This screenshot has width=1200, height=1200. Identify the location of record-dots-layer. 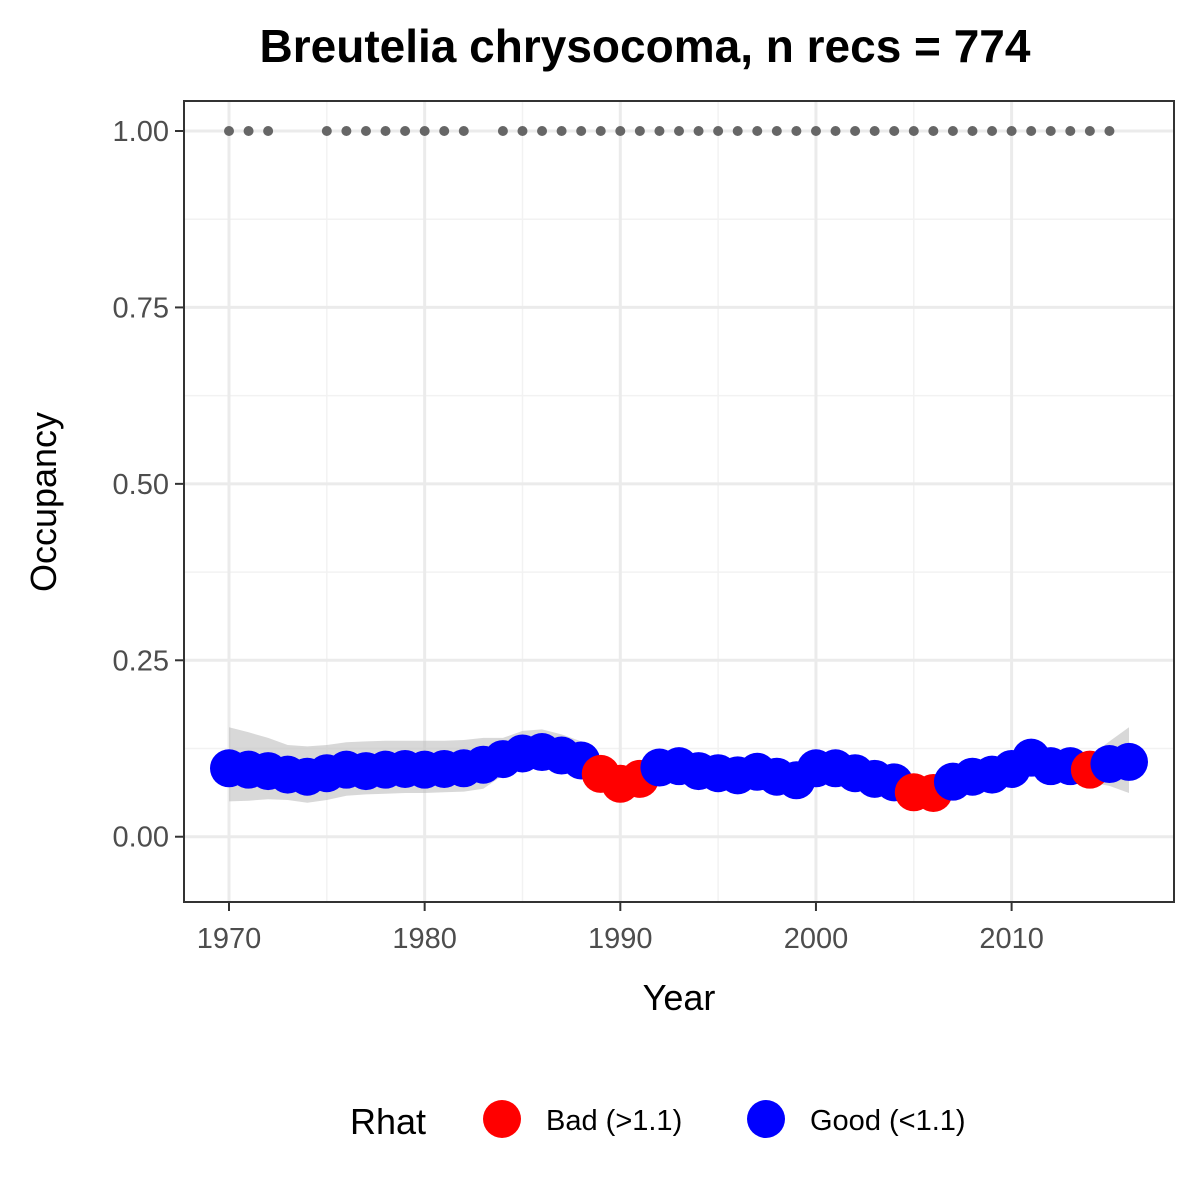
(669, 130).